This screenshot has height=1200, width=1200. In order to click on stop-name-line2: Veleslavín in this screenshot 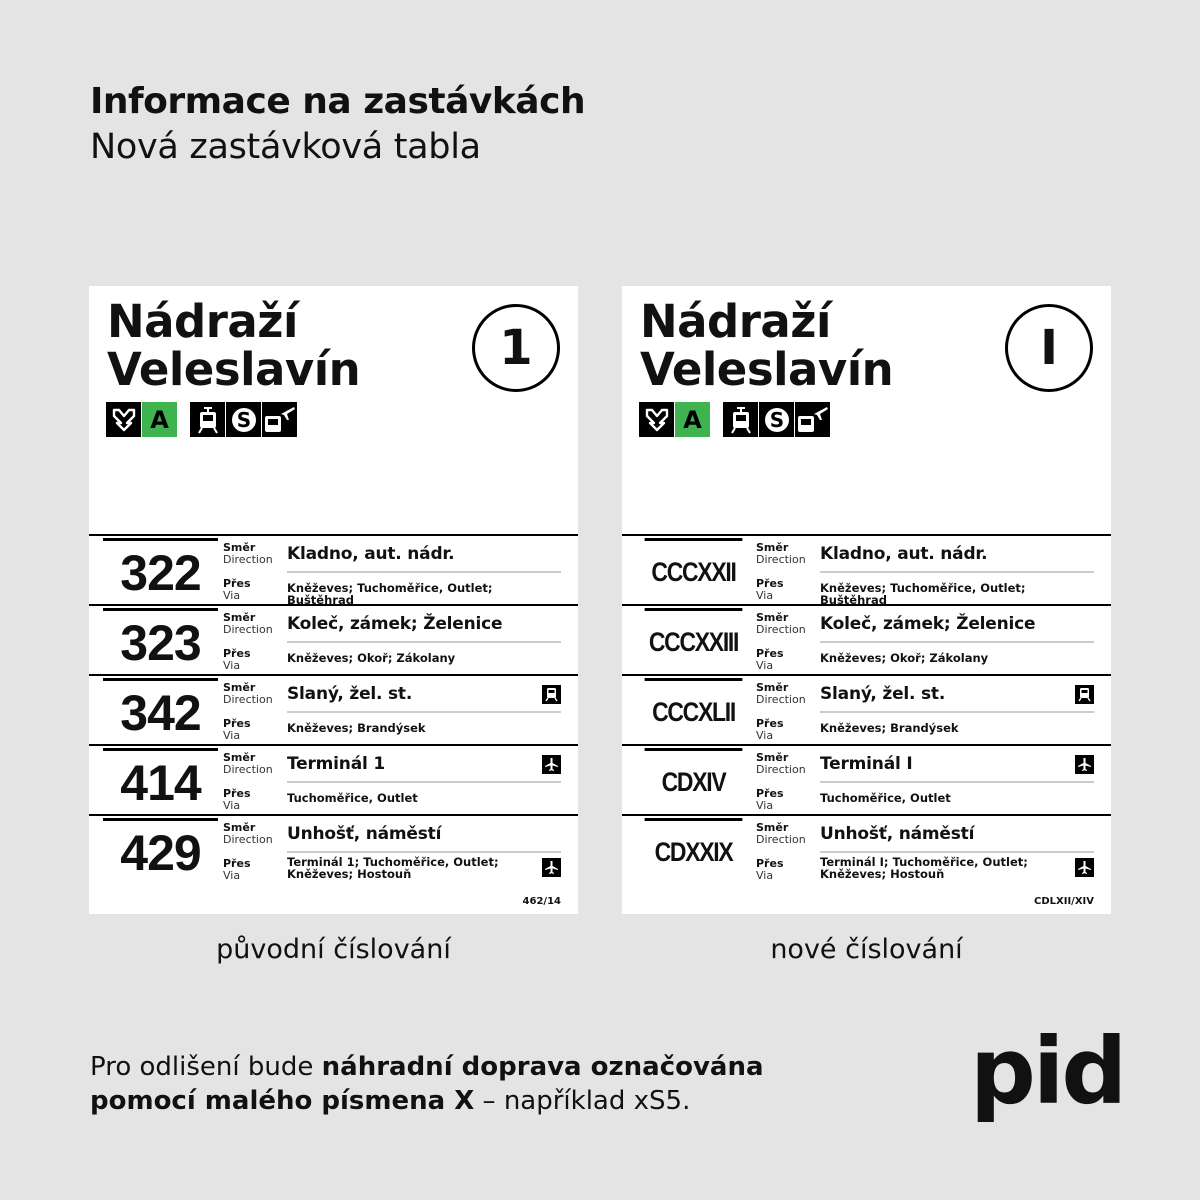, I will do `click(234, 369)`.